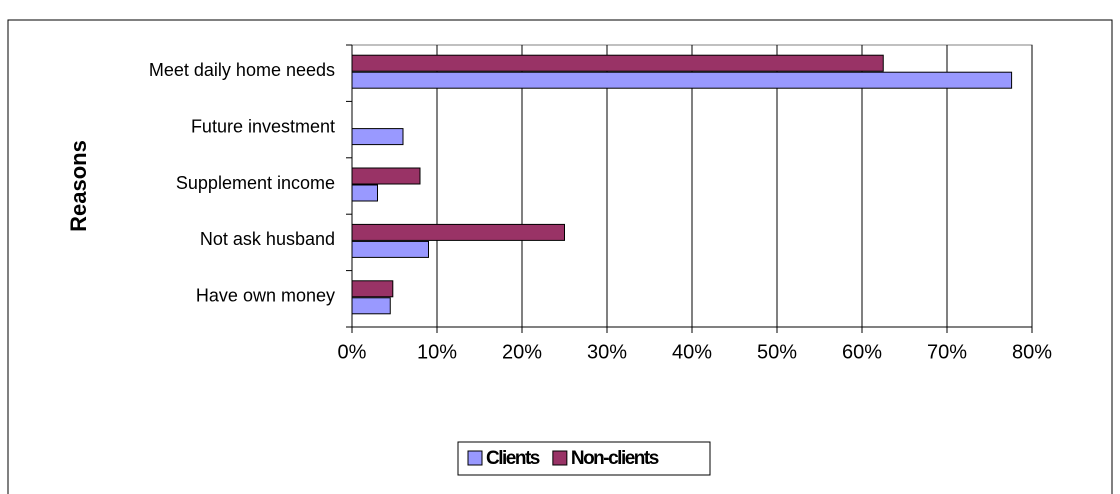  Describe the element at coordinates (692, 352) in the screenshot. I see `x-tick-label: 40%` at that location.